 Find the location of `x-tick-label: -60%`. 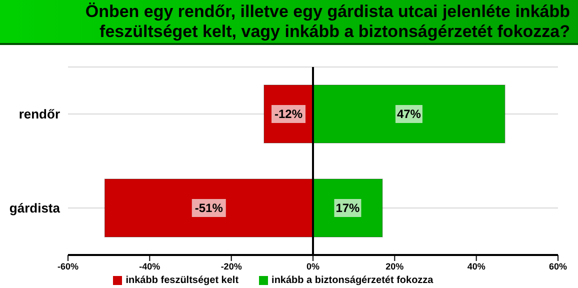

x-tick-label: -60% is located at coordinates (68, 266).